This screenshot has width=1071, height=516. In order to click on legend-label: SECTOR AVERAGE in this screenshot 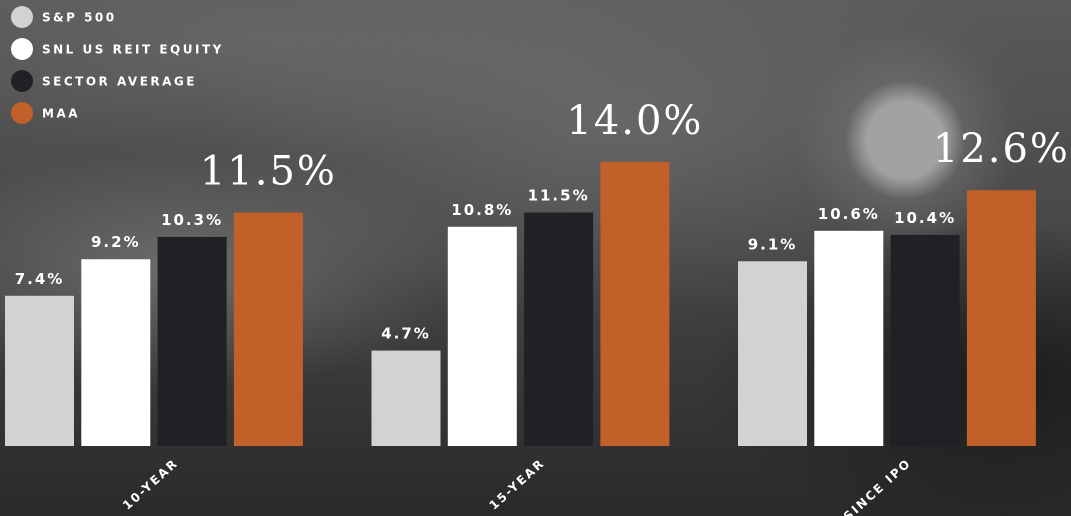, I will do `click(119, 82)`.